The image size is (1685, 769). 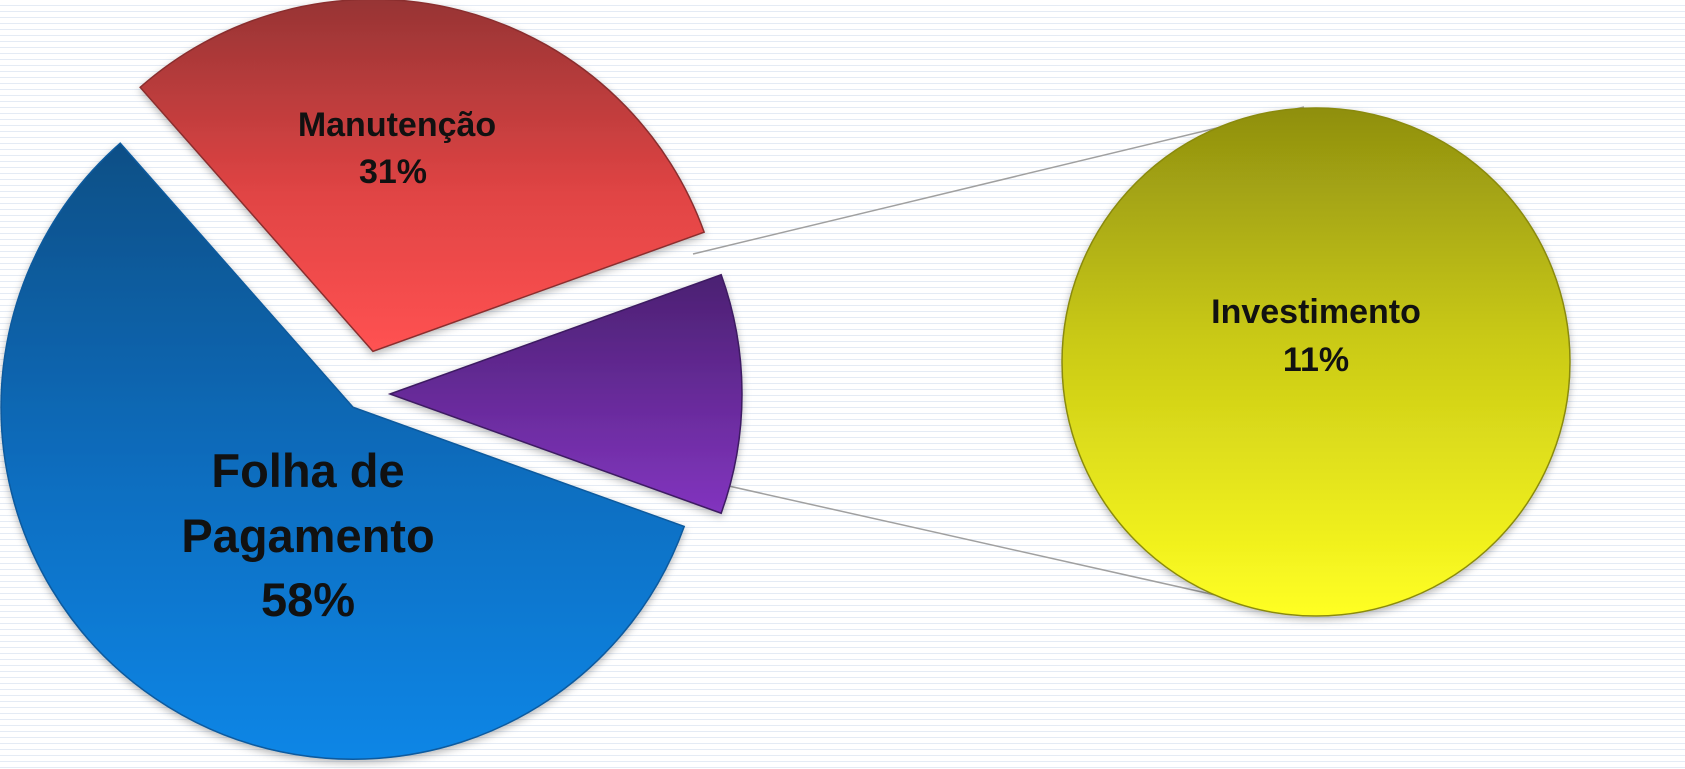 What do you see at coordinates (307, 470) in the screenshot?
I see `folha-name-label-line1: Folha de` at bounding box center [307, 470].